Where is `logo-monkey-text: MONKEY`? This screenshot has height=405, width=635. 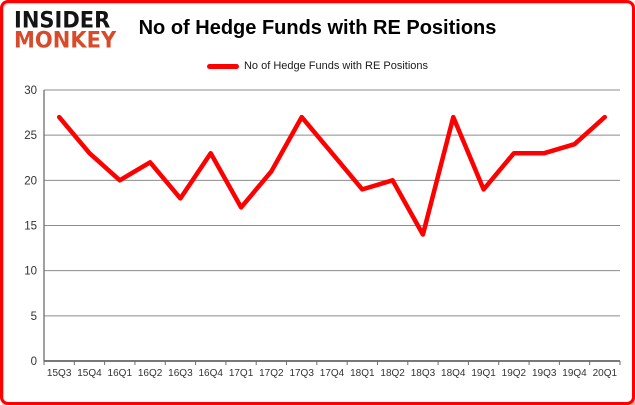 logo-monkey-text: MONKEY is located at coordinates (65, 39).